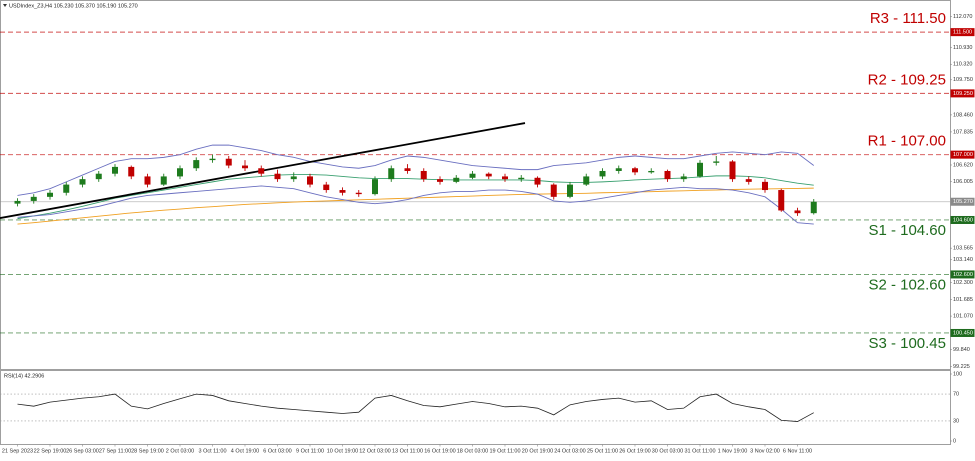 Image resolution: width=975 pixels, height=461 pixels. I want to click on y-tick-label: 108.460, so click(963, 115).